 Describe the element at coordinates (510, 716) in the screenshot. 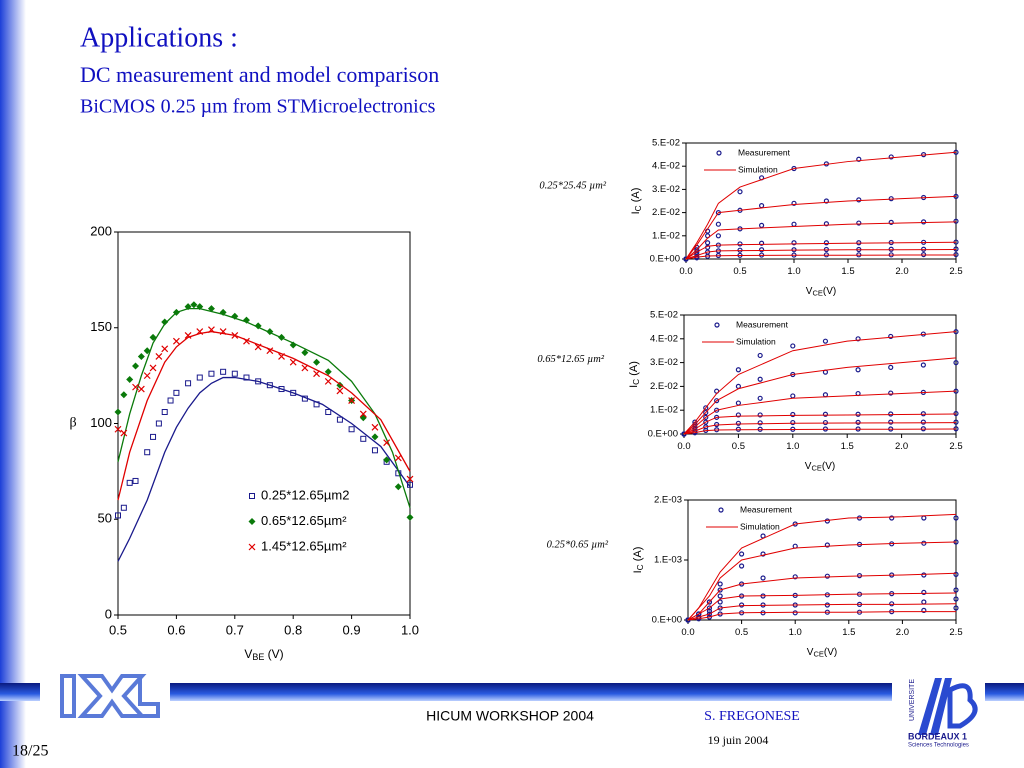

I see `footer-title: HICUM WORKSHOP 2004` at that location.